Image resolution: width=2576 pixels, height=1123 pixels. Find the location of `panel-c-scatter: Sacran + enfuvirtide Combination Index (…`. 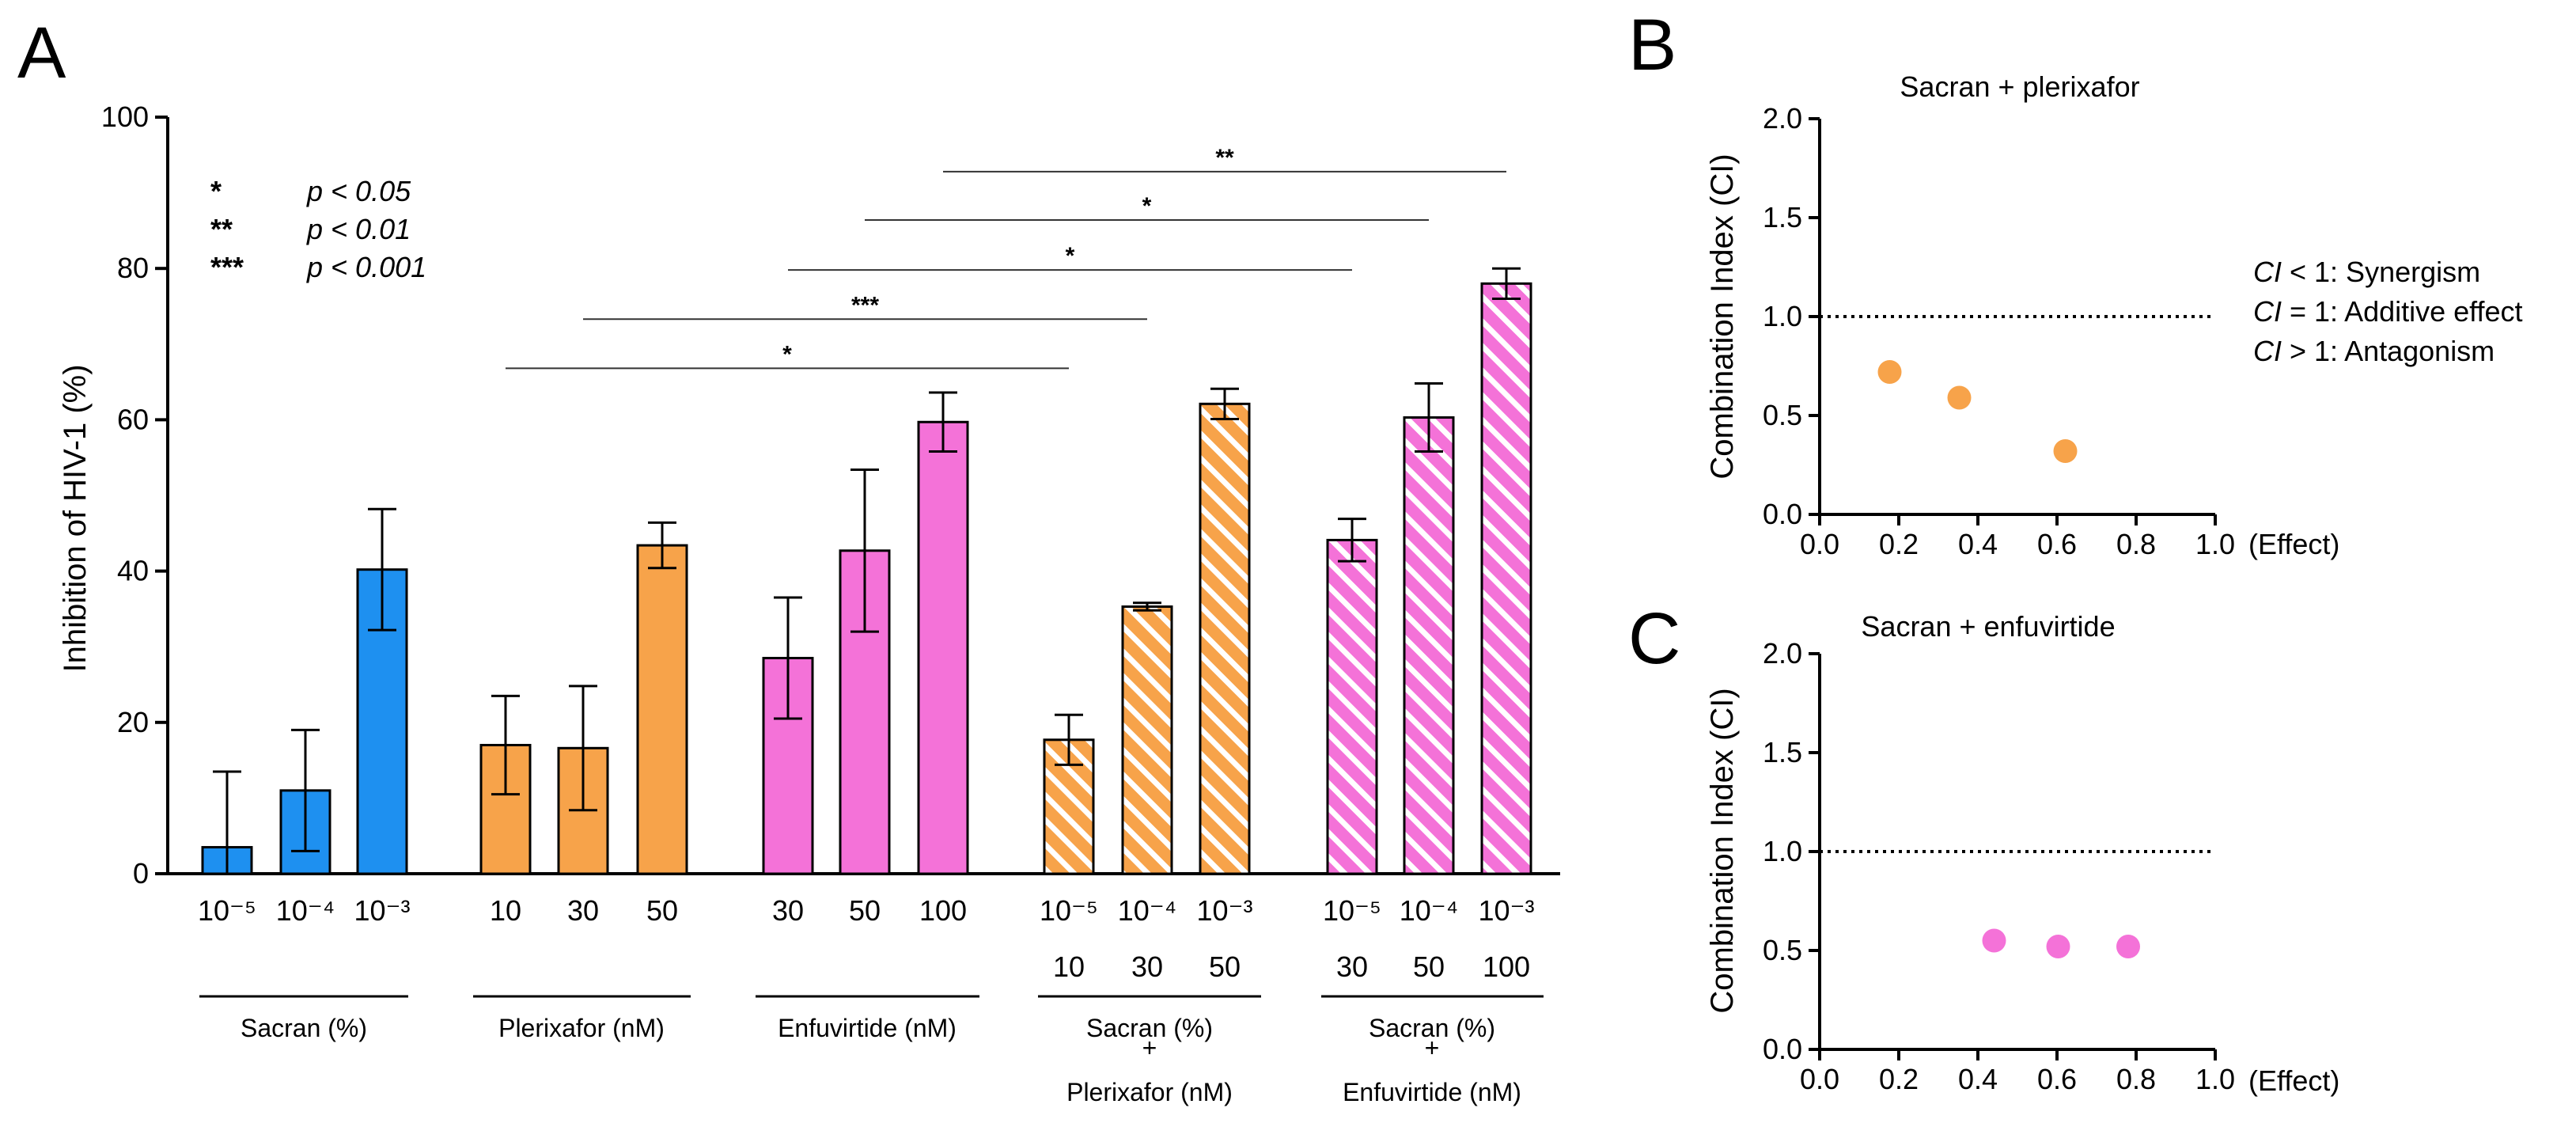

panel-c-scatter: Sacran + enfuvirtide Combination Index (… is located at coordinates (2022, 854).